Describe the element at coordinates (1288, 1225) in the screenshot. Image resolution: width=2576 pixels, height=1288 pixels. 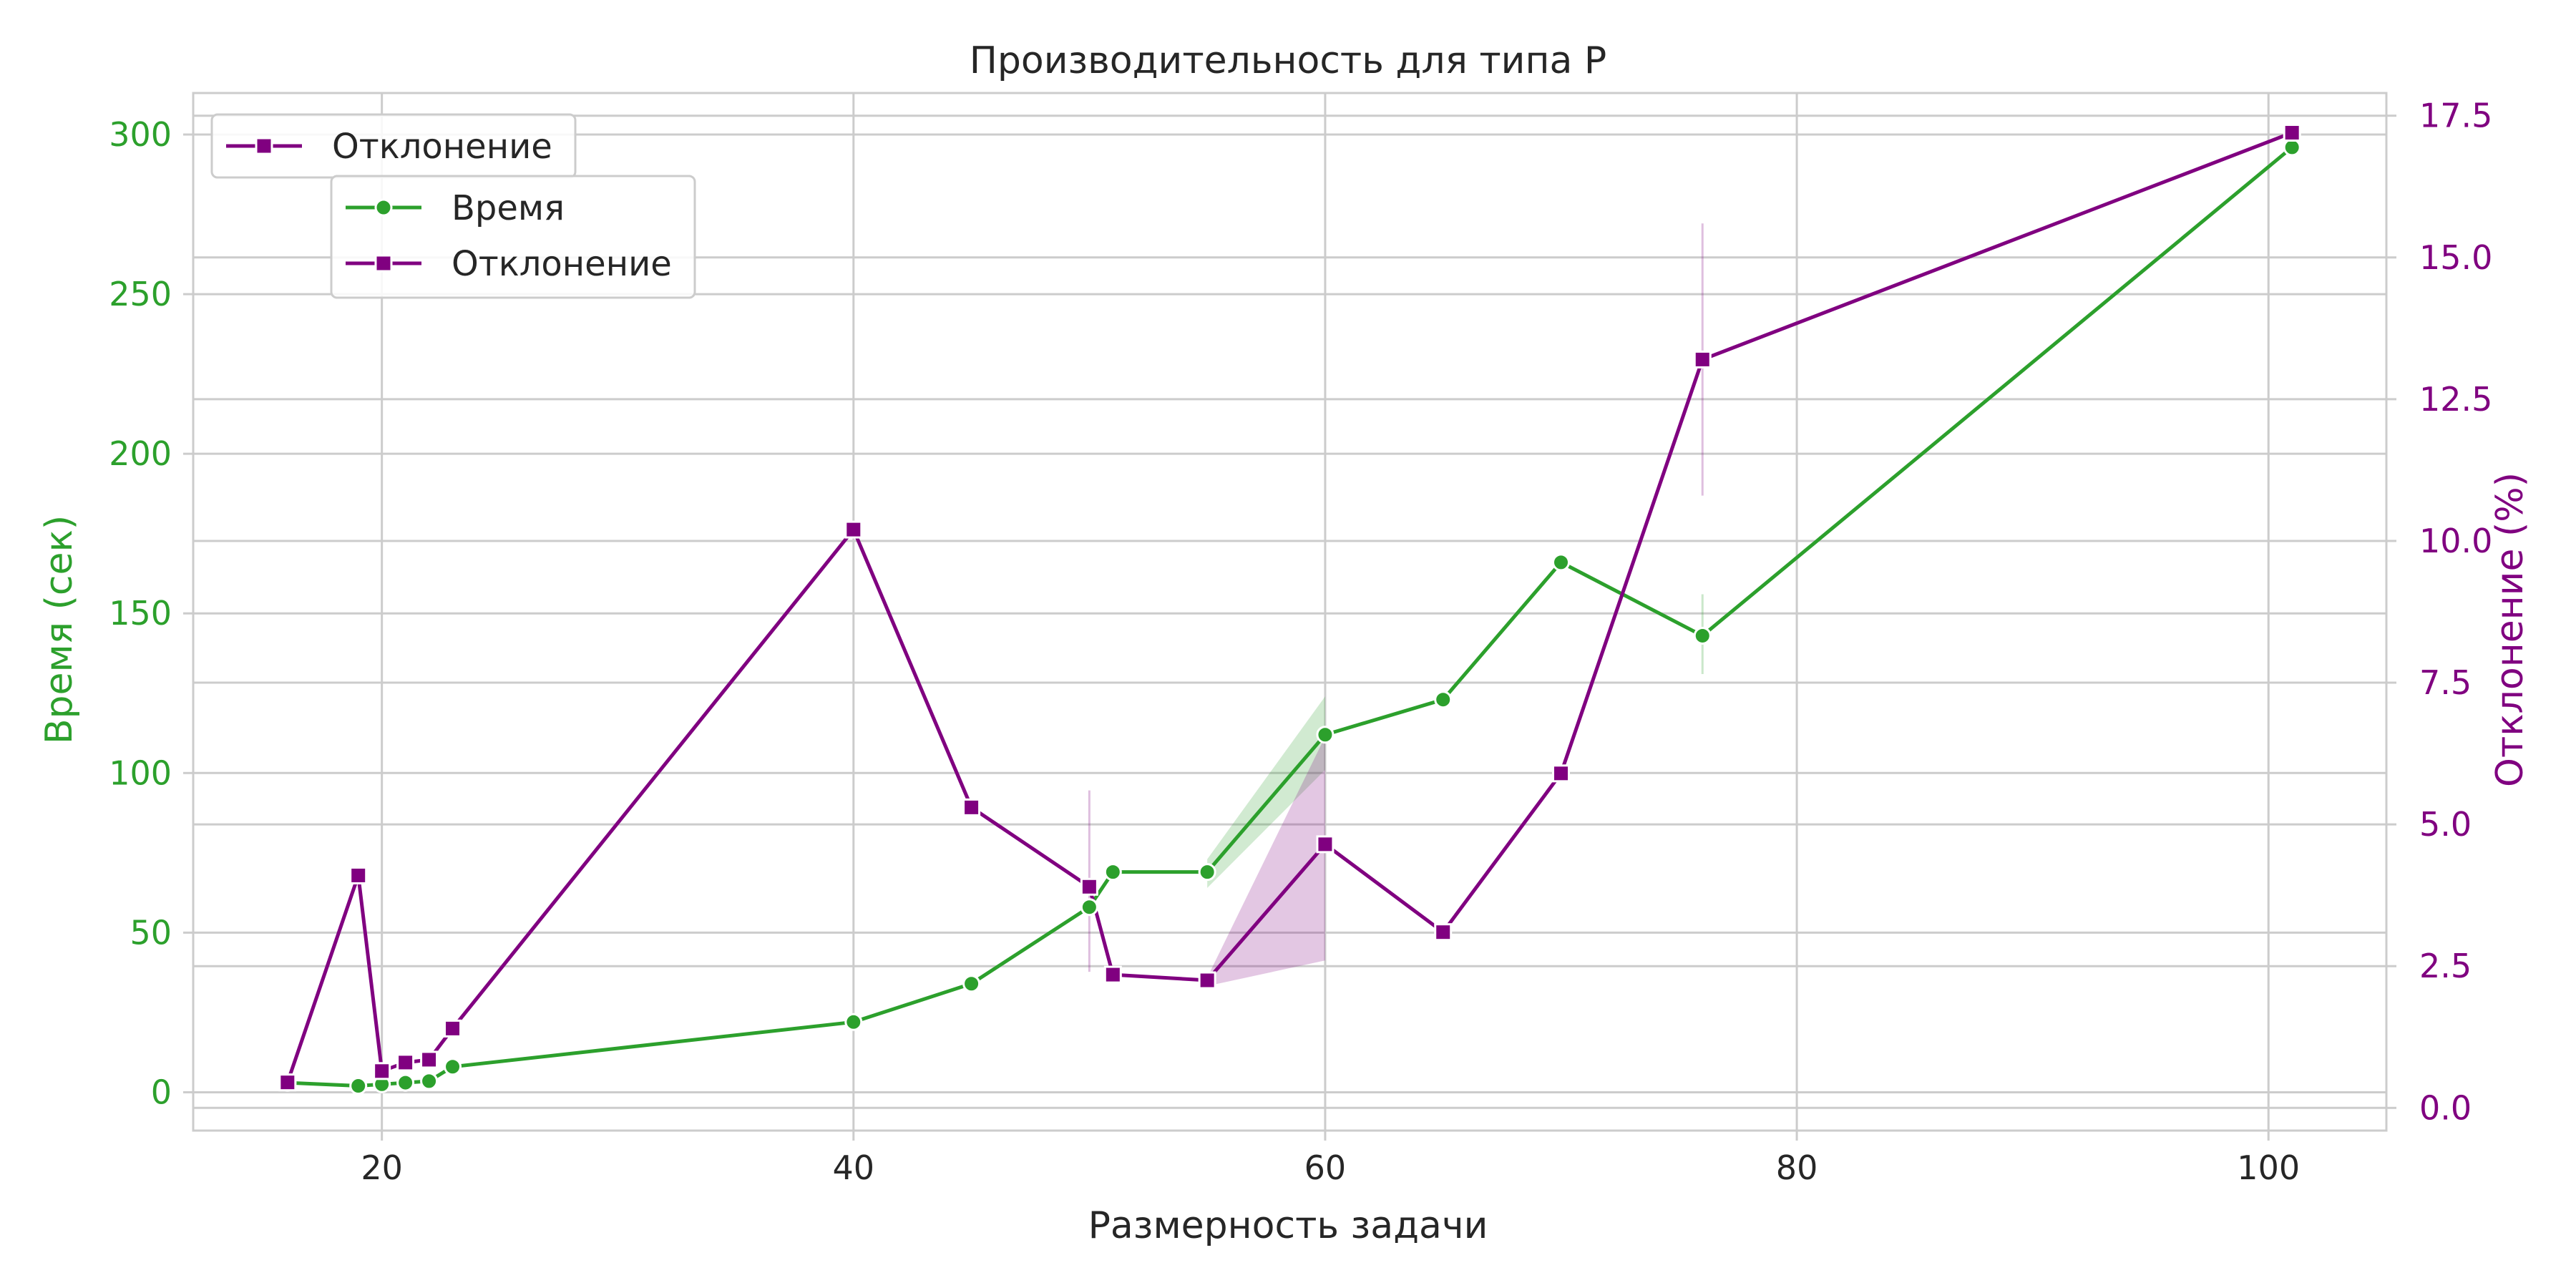
I see `x-axis-label: Размерность задачи` at that location.